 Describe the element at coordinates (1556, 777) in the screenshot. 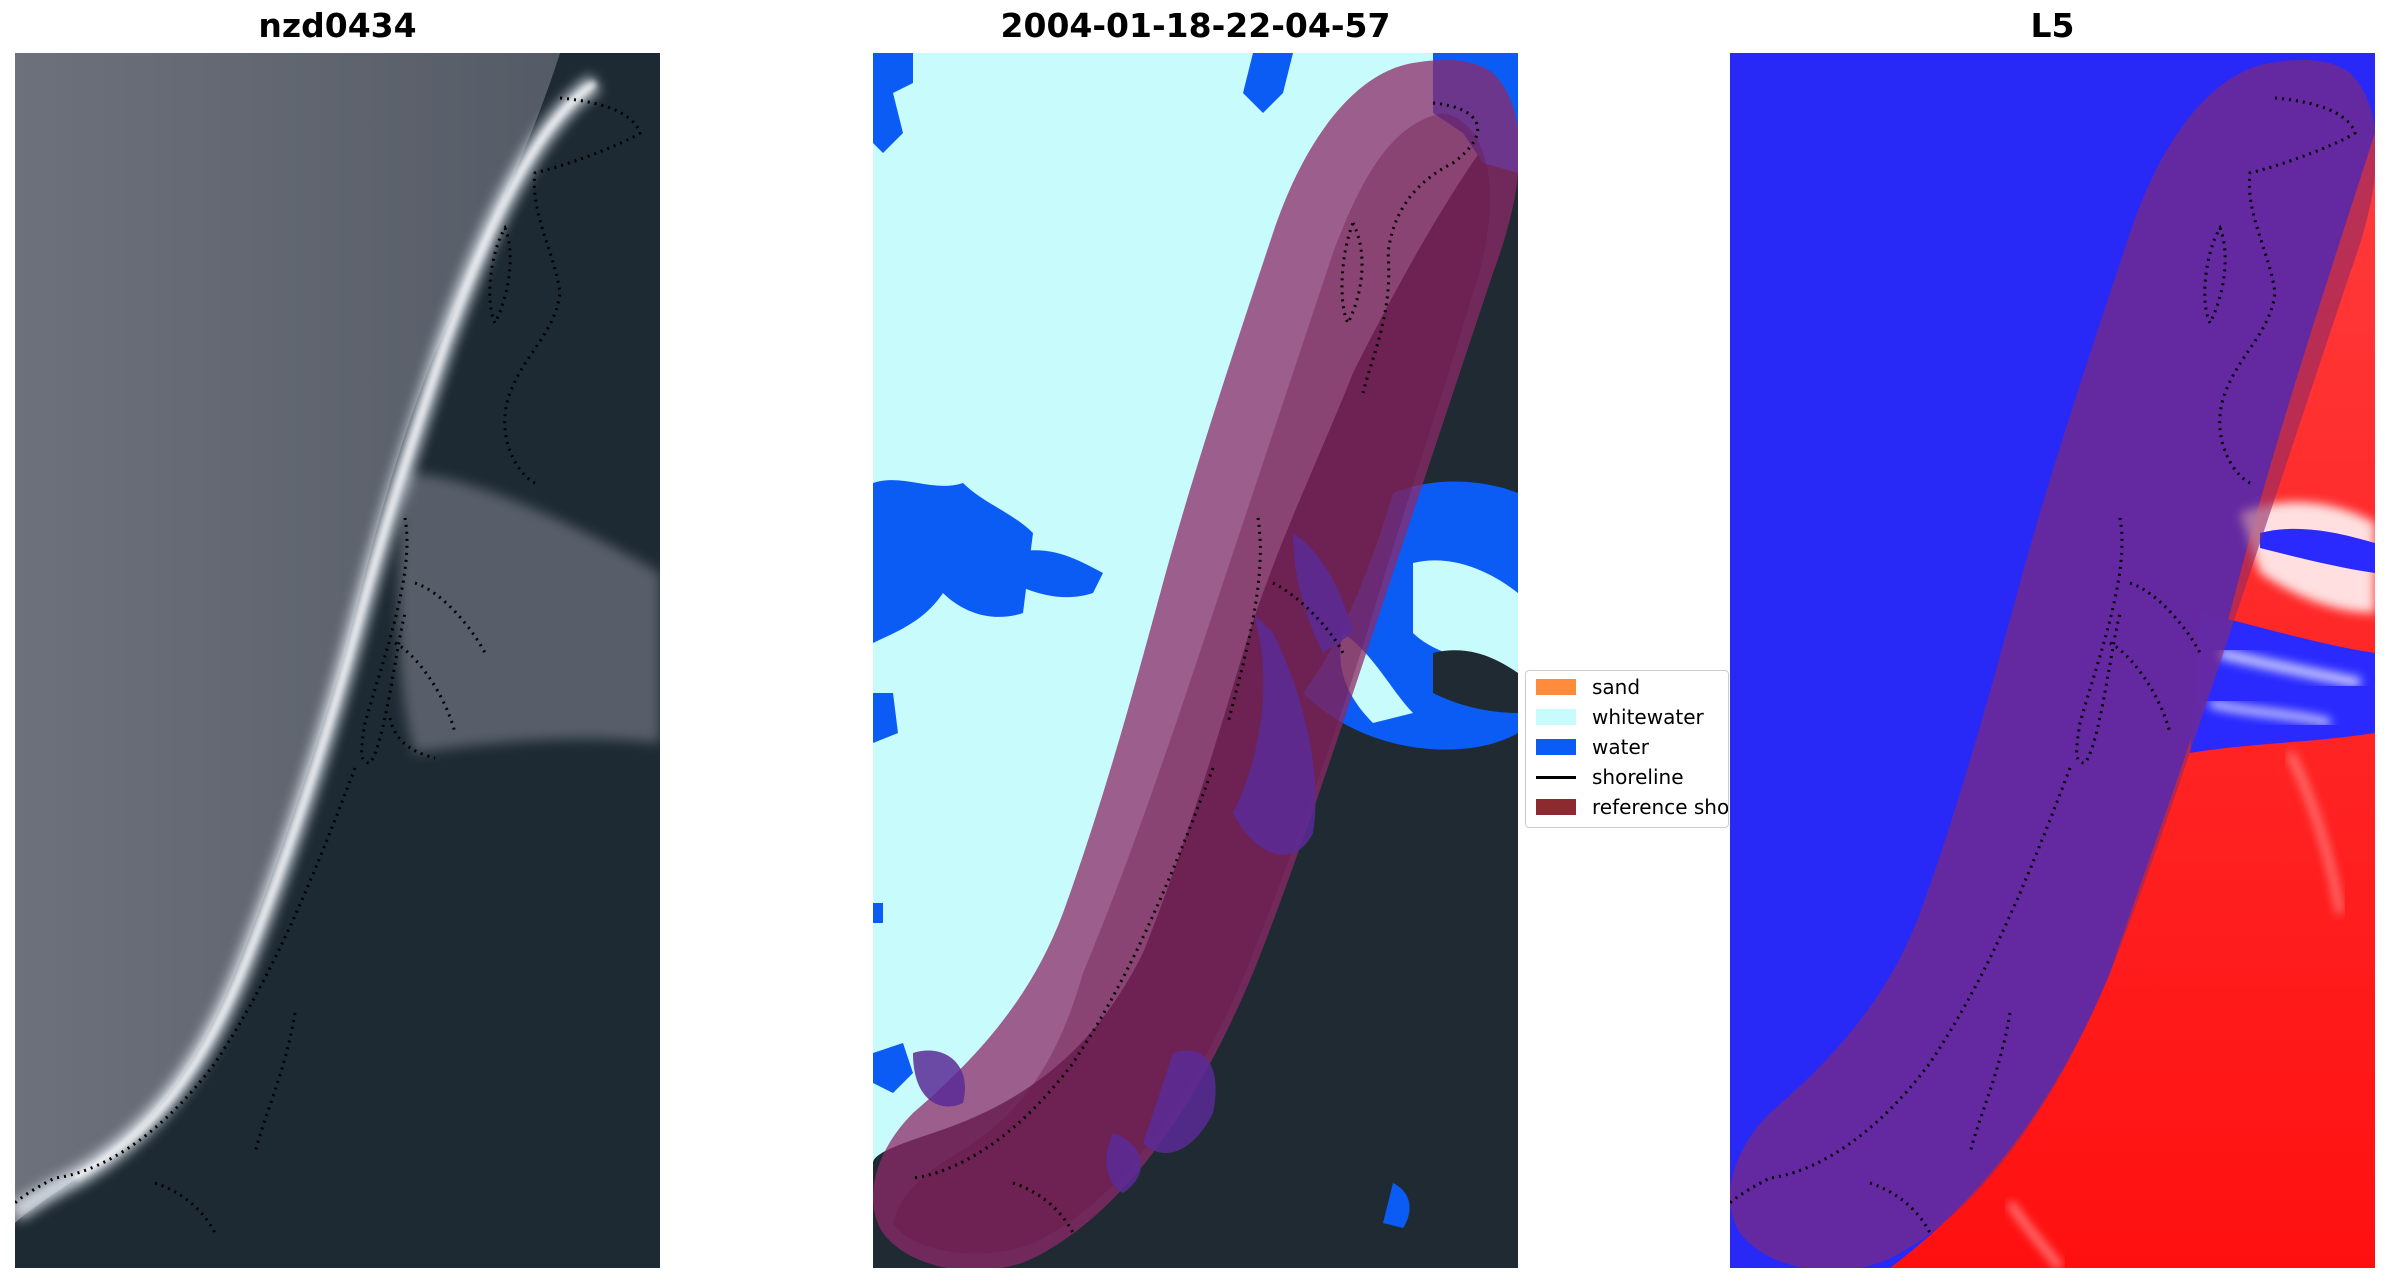

I see `shoreline-swatch` at that location.